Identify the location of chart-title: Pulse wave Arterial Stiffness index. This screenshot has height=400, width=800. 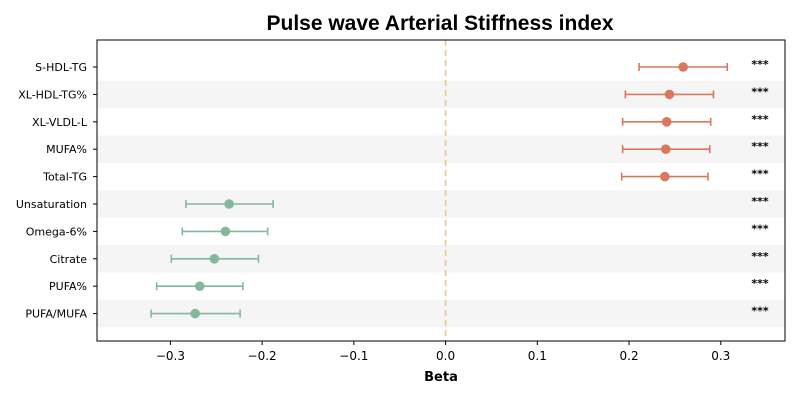
(439, 23).